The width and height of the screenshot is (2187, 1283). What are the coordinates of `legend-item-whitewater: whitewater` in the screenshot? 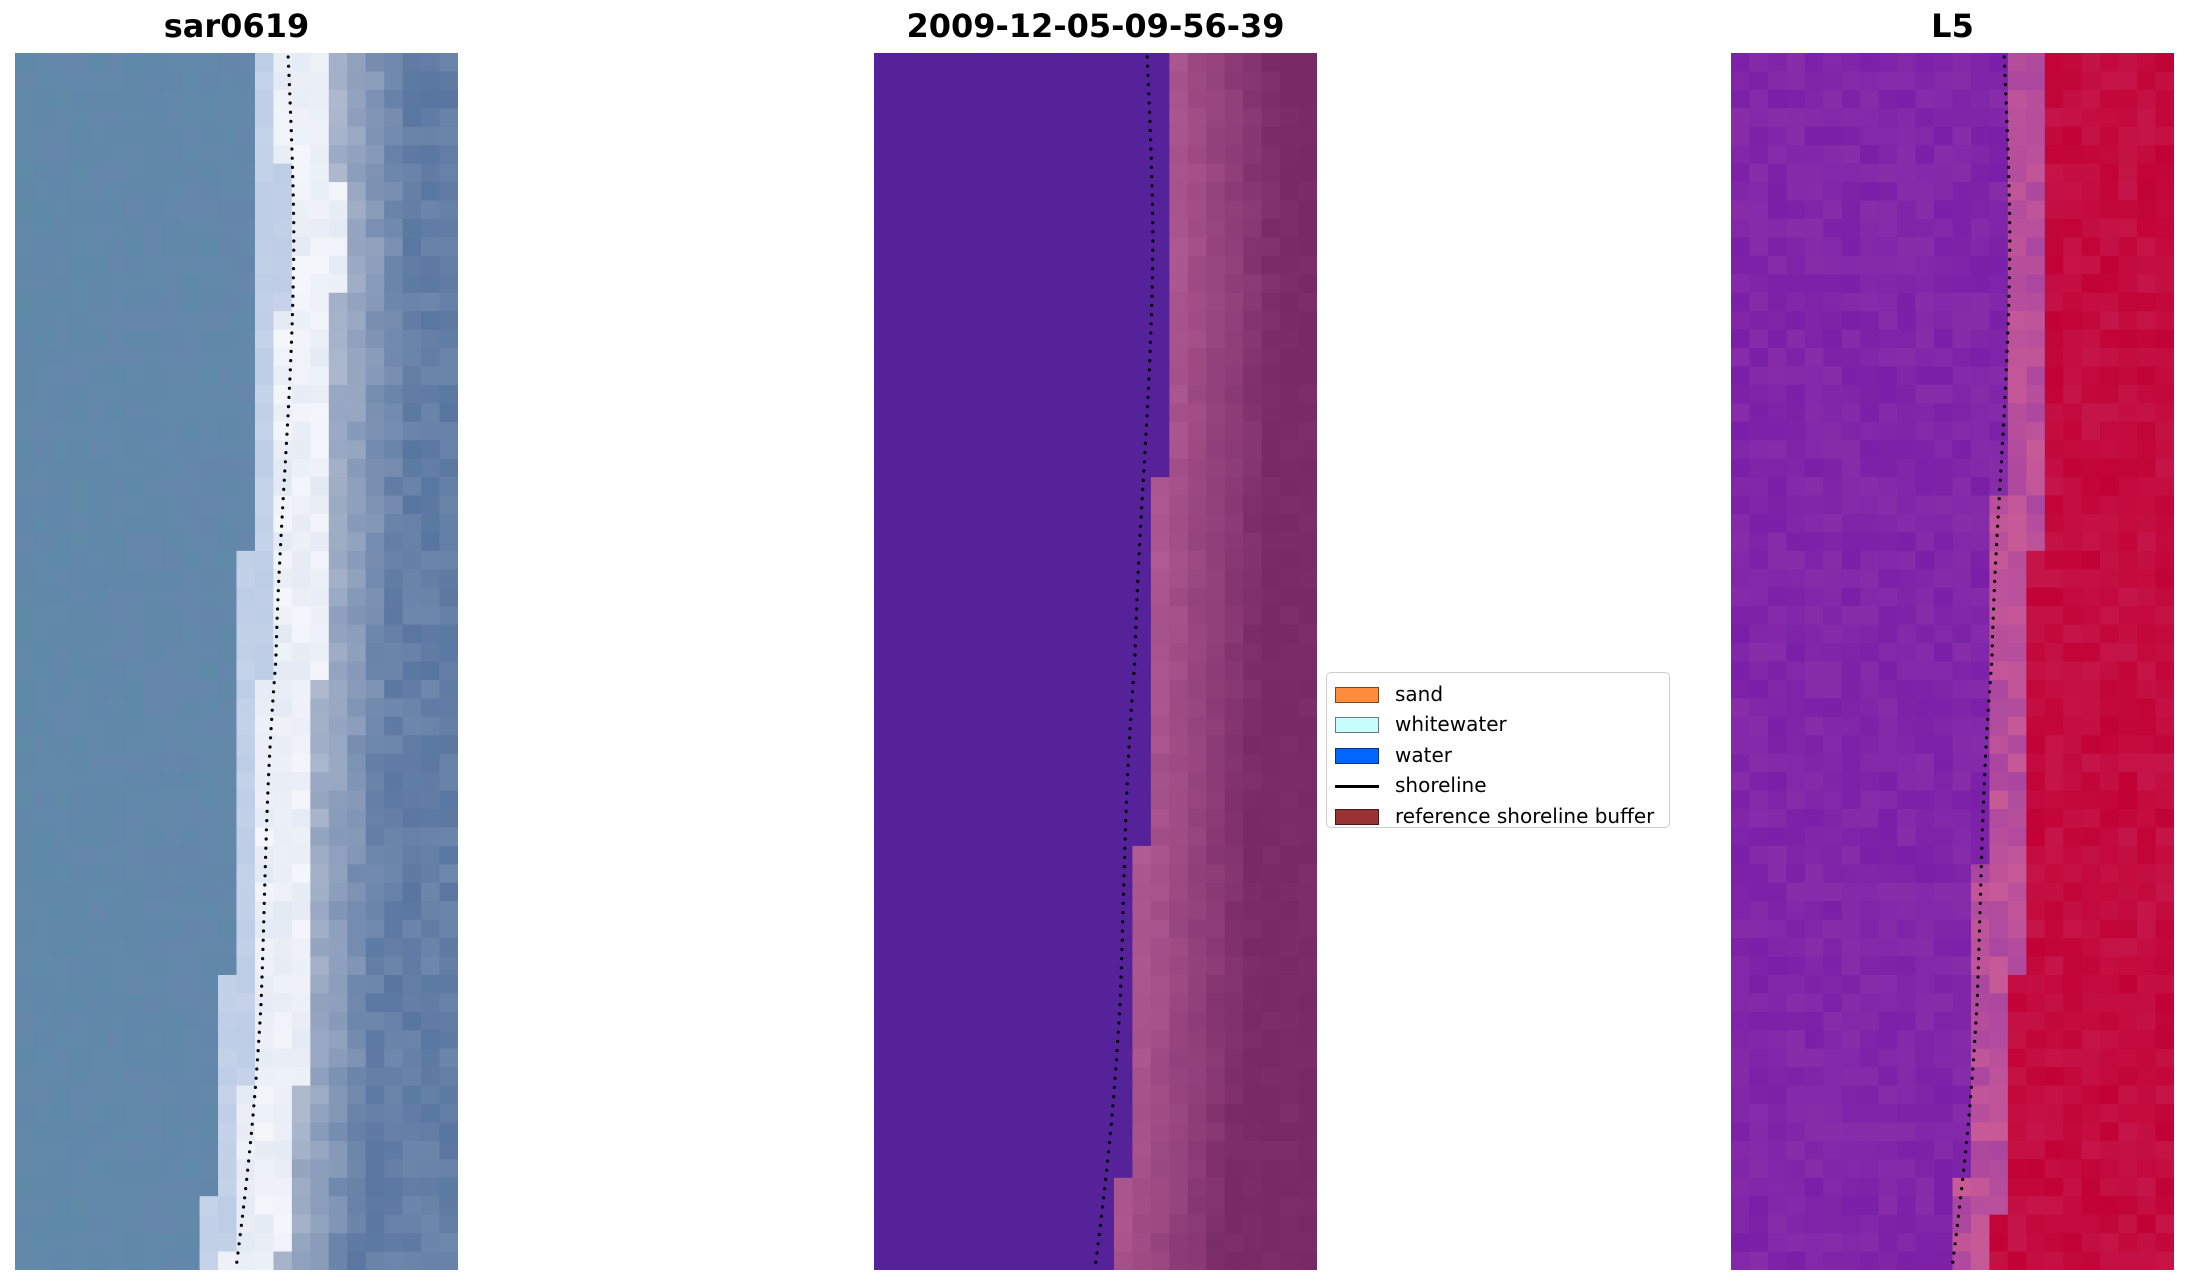 It's located at (1498, 724).